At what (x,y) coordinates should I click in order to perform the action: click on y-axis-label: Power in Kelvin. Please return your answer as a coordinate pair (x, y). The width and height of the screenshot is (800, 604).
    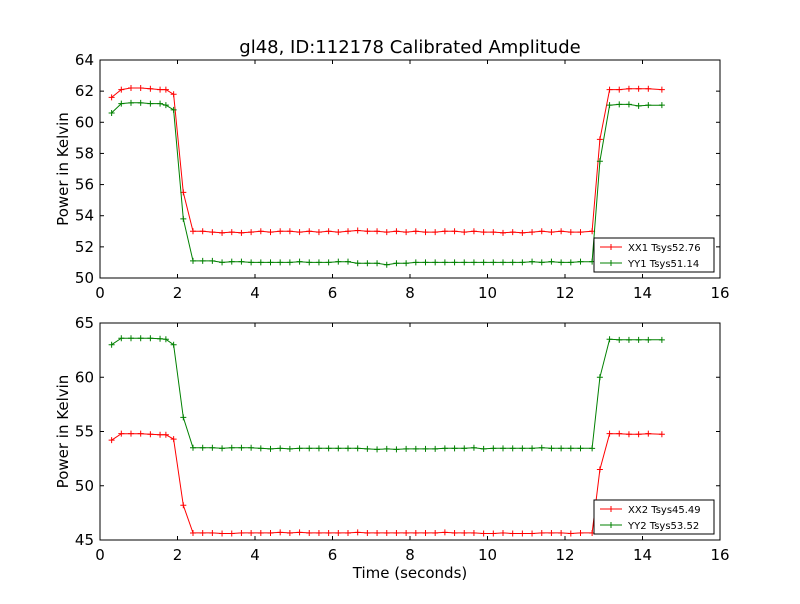
    Looking at the image, I should click on (63, 432).